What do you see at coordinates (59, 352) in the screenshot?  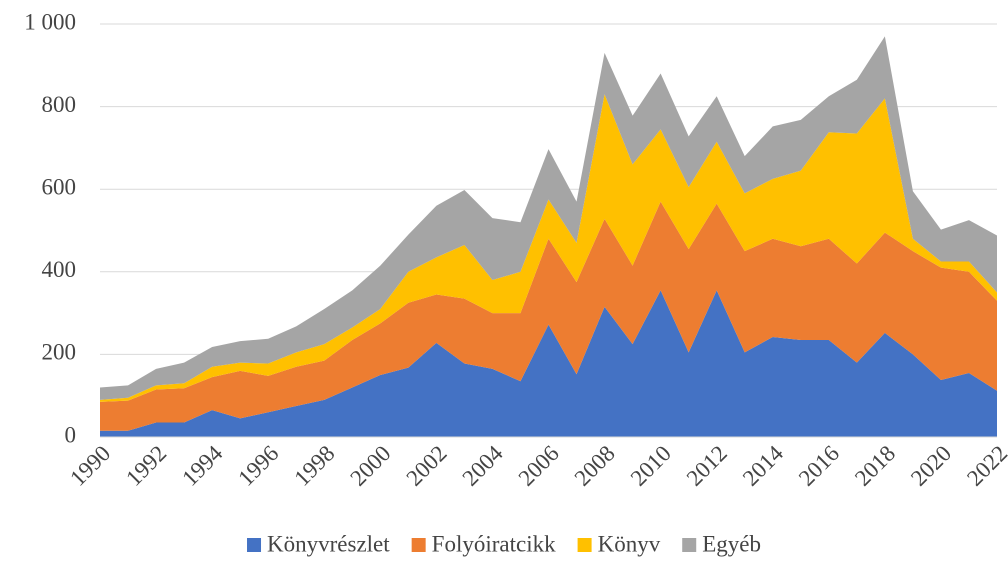 I see `y-tick-label: 200` at bounding box center [59, 352].